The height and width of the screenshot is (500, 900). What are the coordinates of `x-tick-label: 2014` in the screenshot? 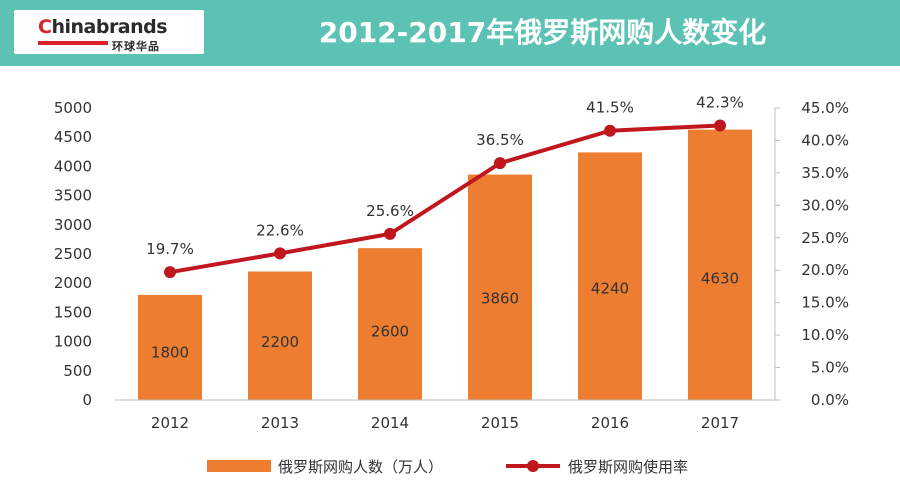 It's located at (390, 423).